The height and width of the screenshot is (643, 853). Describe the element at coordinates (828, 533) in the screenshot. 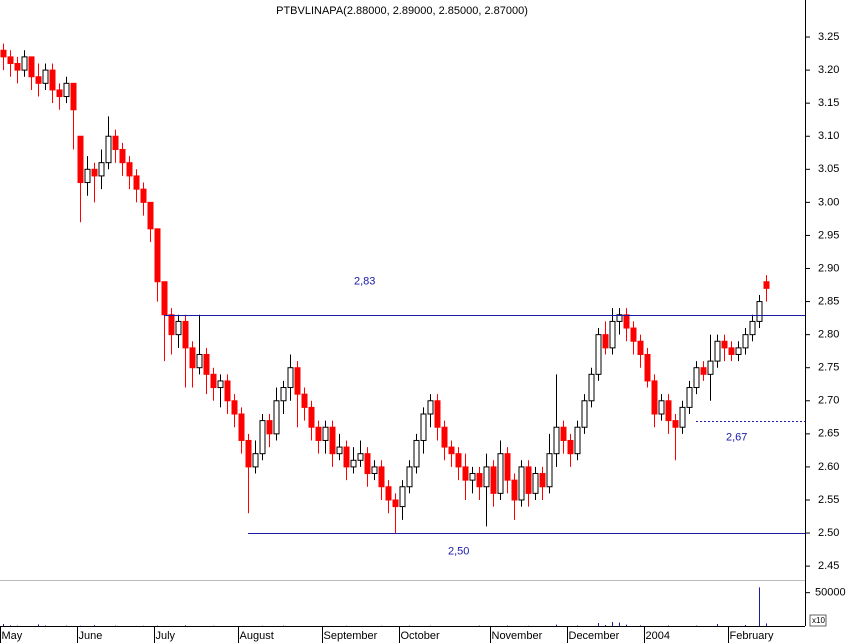

I see `y-tick-label: 2.50` at that location.